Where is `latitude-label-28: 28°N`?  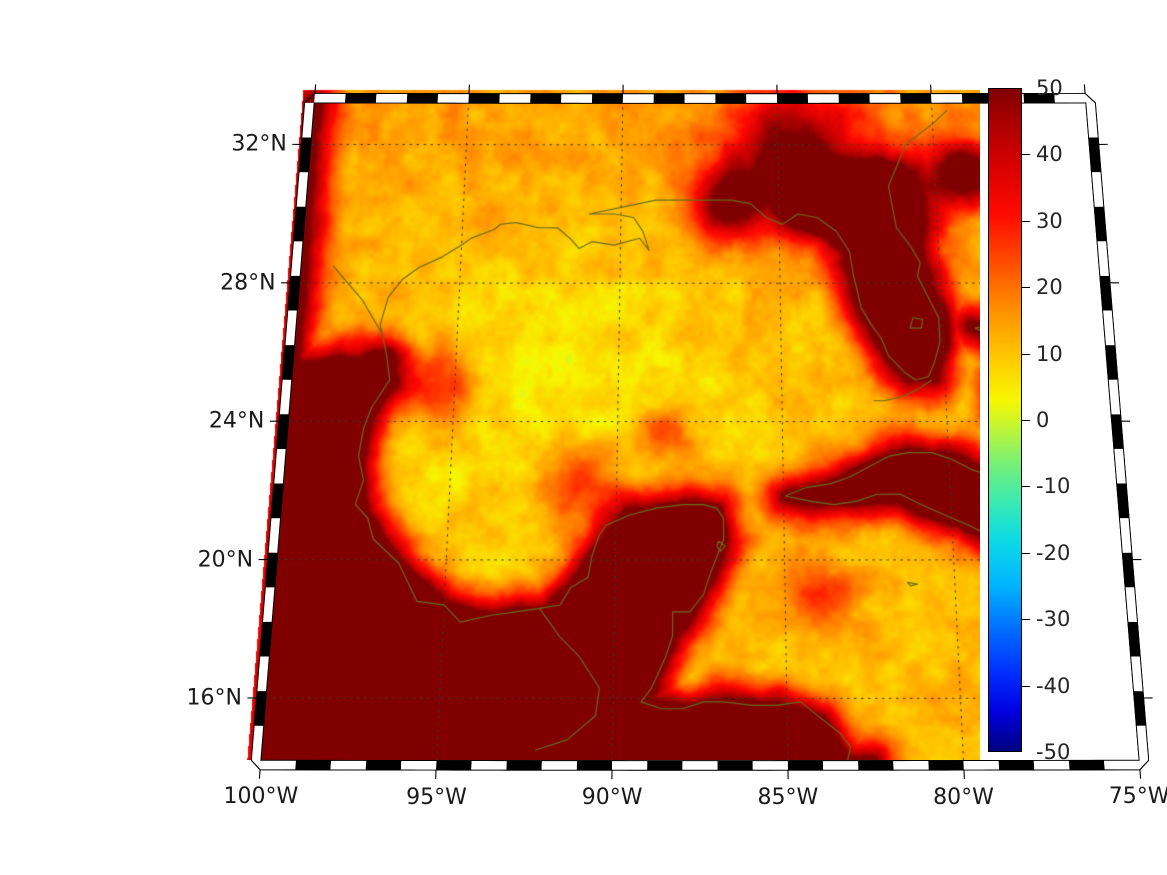 latitude-label-28: 28°N is located at coordinates (248, 283).